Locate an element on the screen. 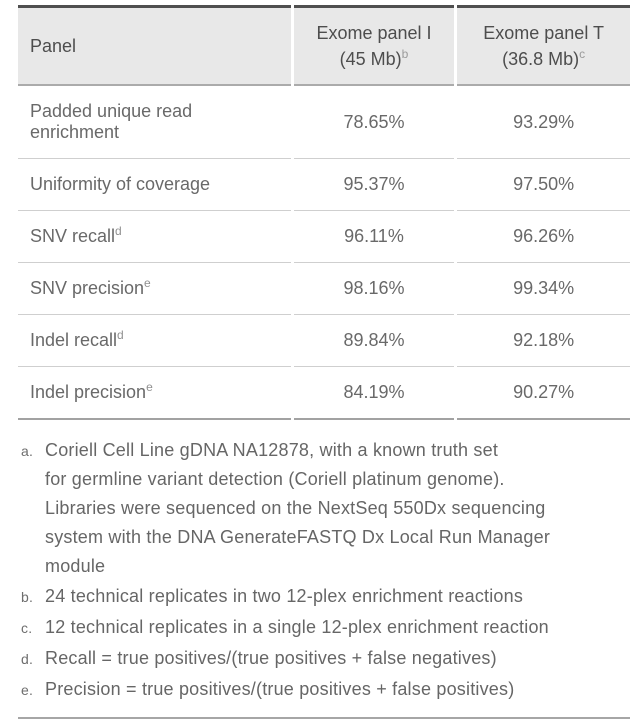 The image size is (639, 719). table-row: Indel precisione 84.19% 90.27% is located at coordinates (324, 393).